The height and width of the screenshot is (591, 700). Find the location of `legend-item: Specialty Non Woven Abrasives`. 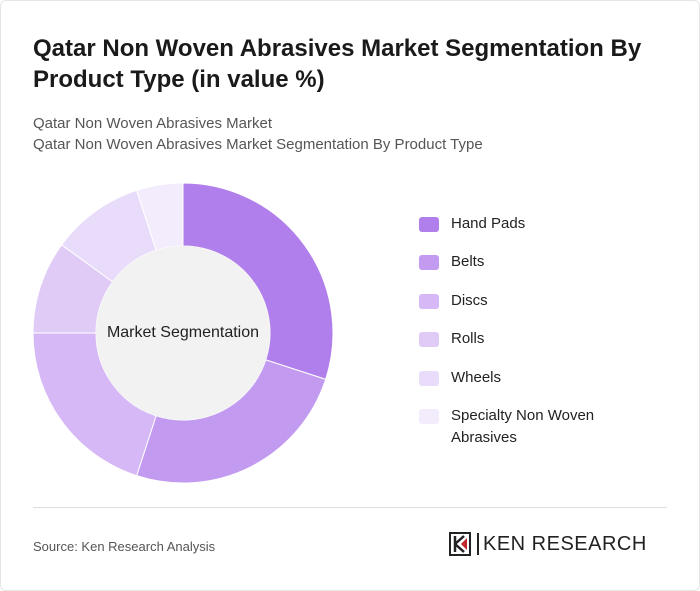

legend-item: Specialty Non Woven Abrasives is located at coordinates (549, 426).